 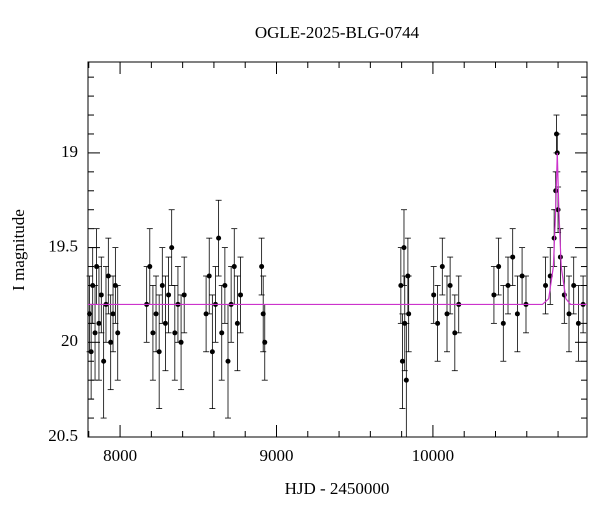 I want to click on x-tick-label: 8000, so click(x=120, y=455).